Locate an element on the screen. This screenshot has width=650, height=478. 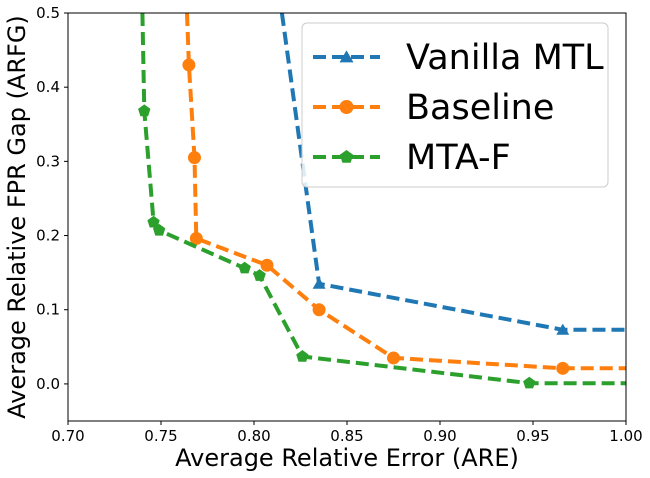
x-tick-label: 1.00 is located at coordinates (625, 436).